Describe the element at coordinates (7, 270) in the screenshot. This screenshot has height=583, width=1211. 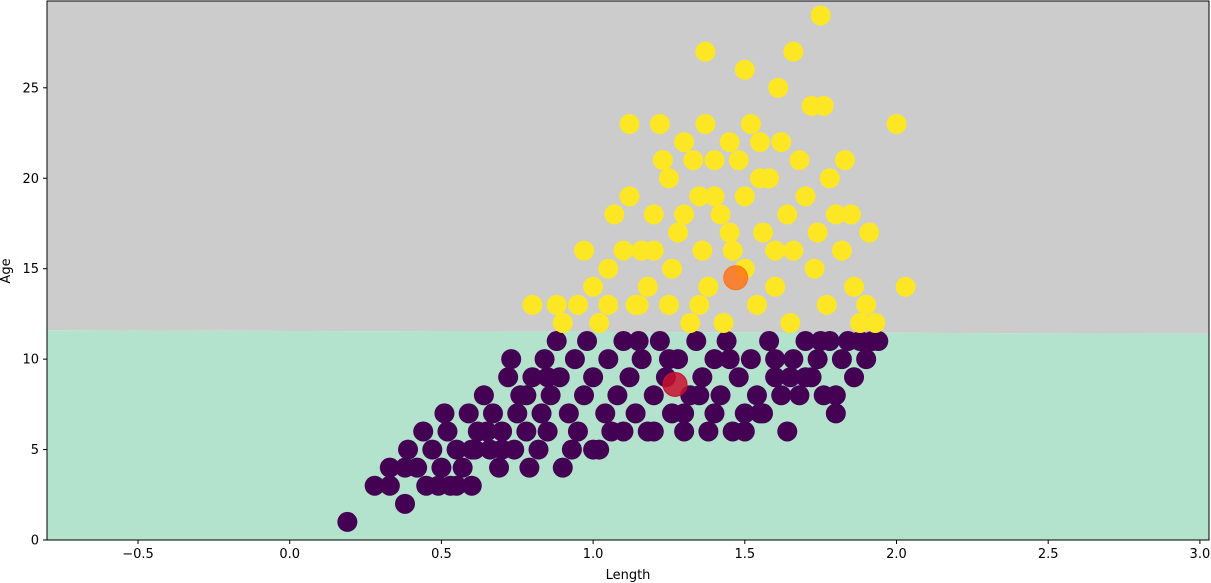
I see `y-axis-label: Age` at that location.